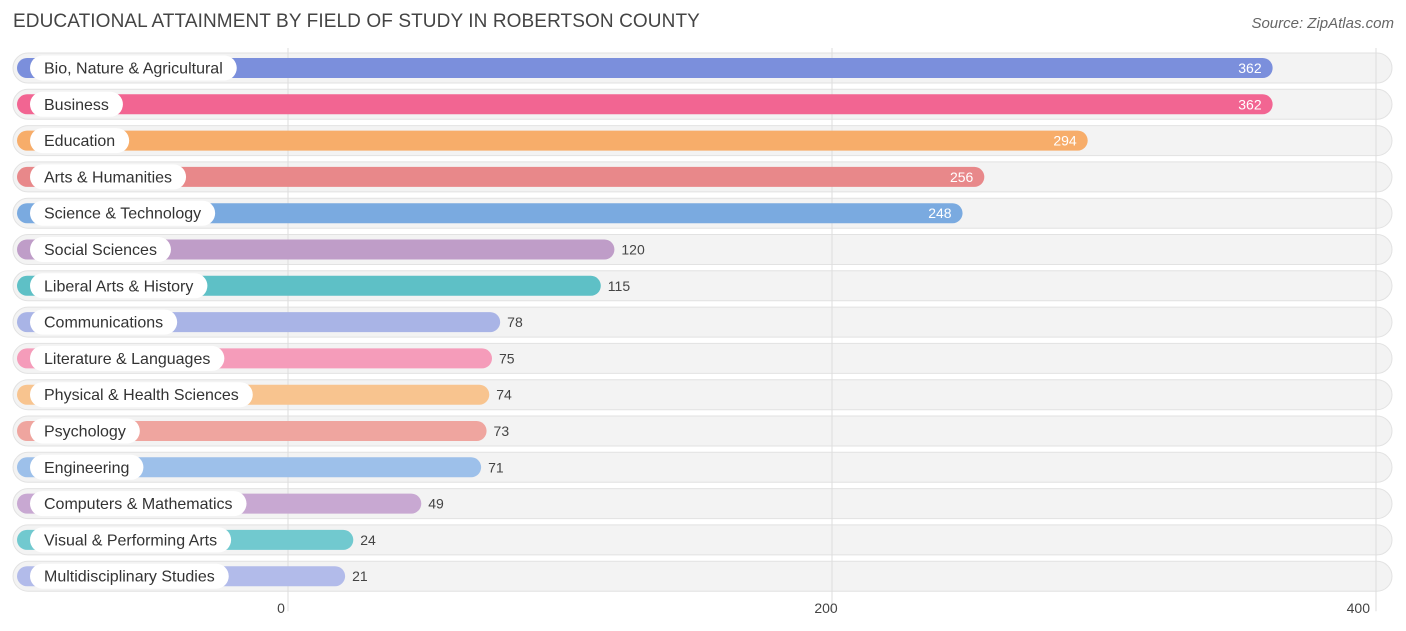  What do you see at coordinates (436, 504) in the screenshot?
I see `value-label: 49` at bounding box center [436, 504].